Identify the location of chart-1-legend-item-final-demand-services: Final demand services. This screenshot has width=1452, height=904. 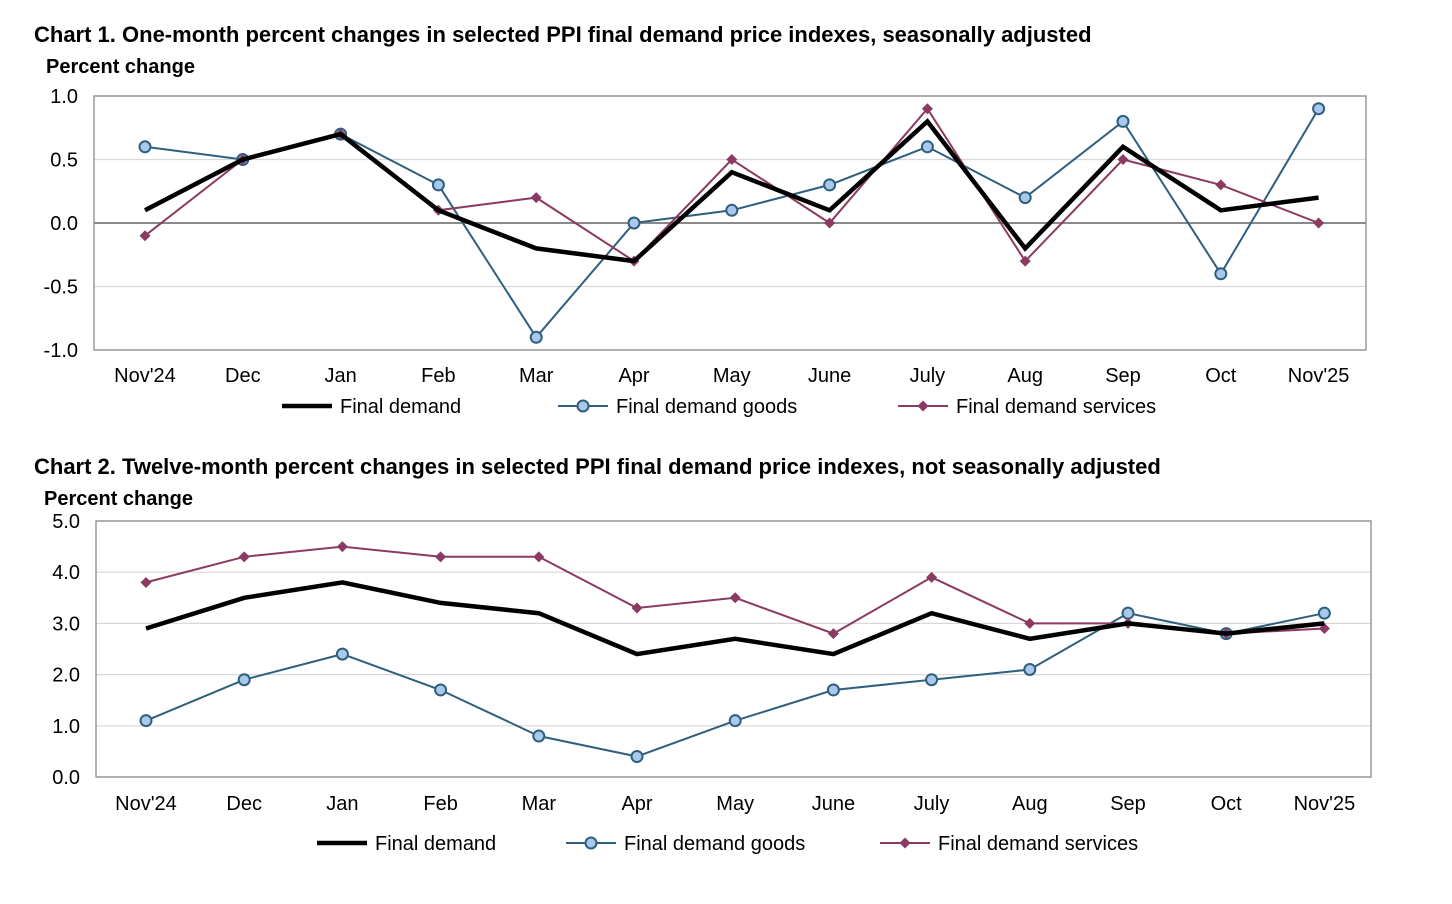
(1027, 407).